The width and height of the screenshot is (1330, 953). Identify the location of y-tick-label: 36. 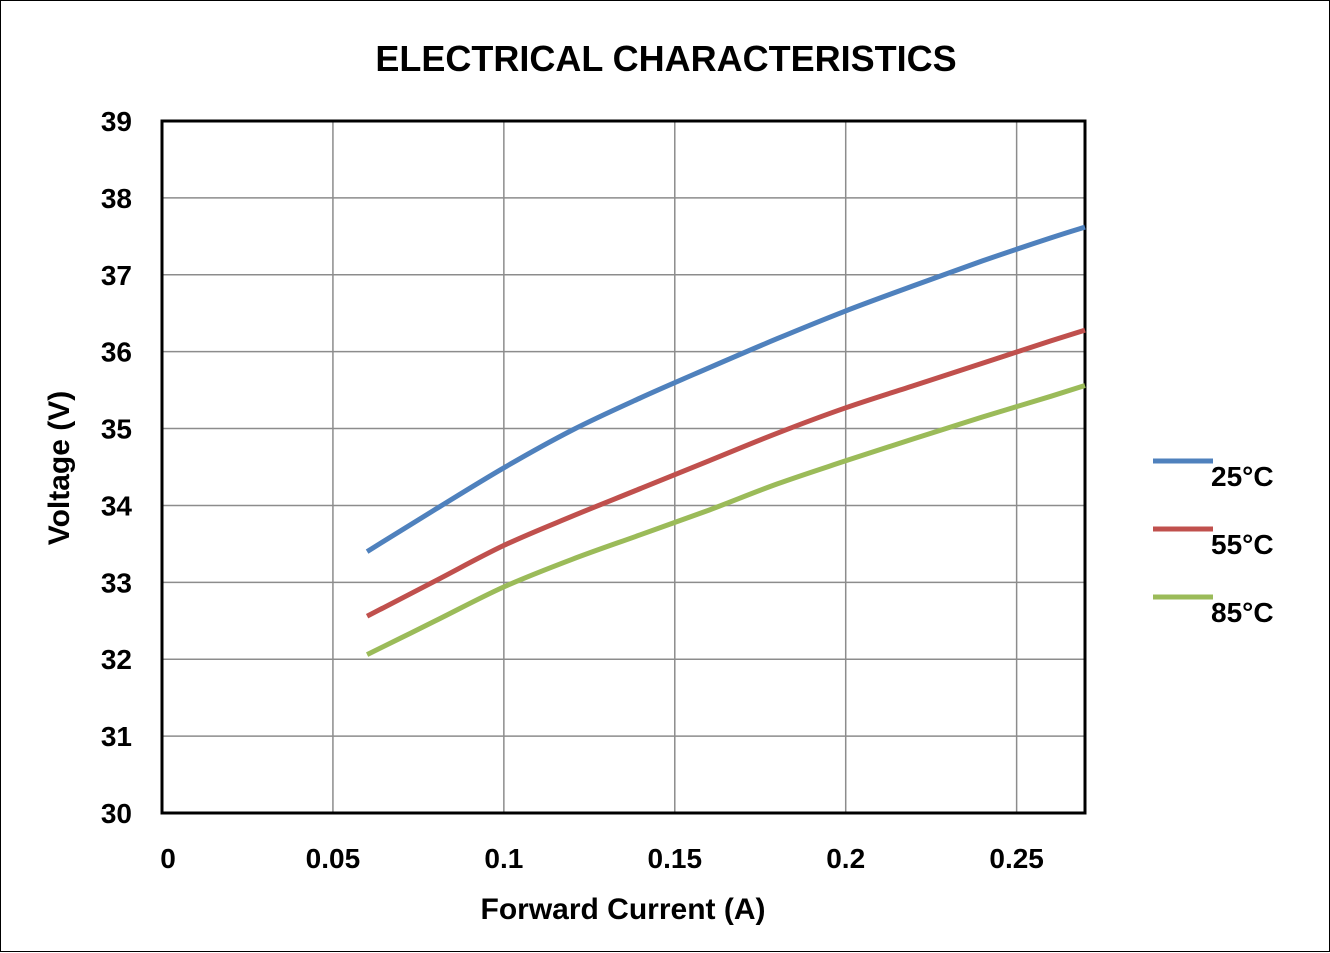
(116, 352).